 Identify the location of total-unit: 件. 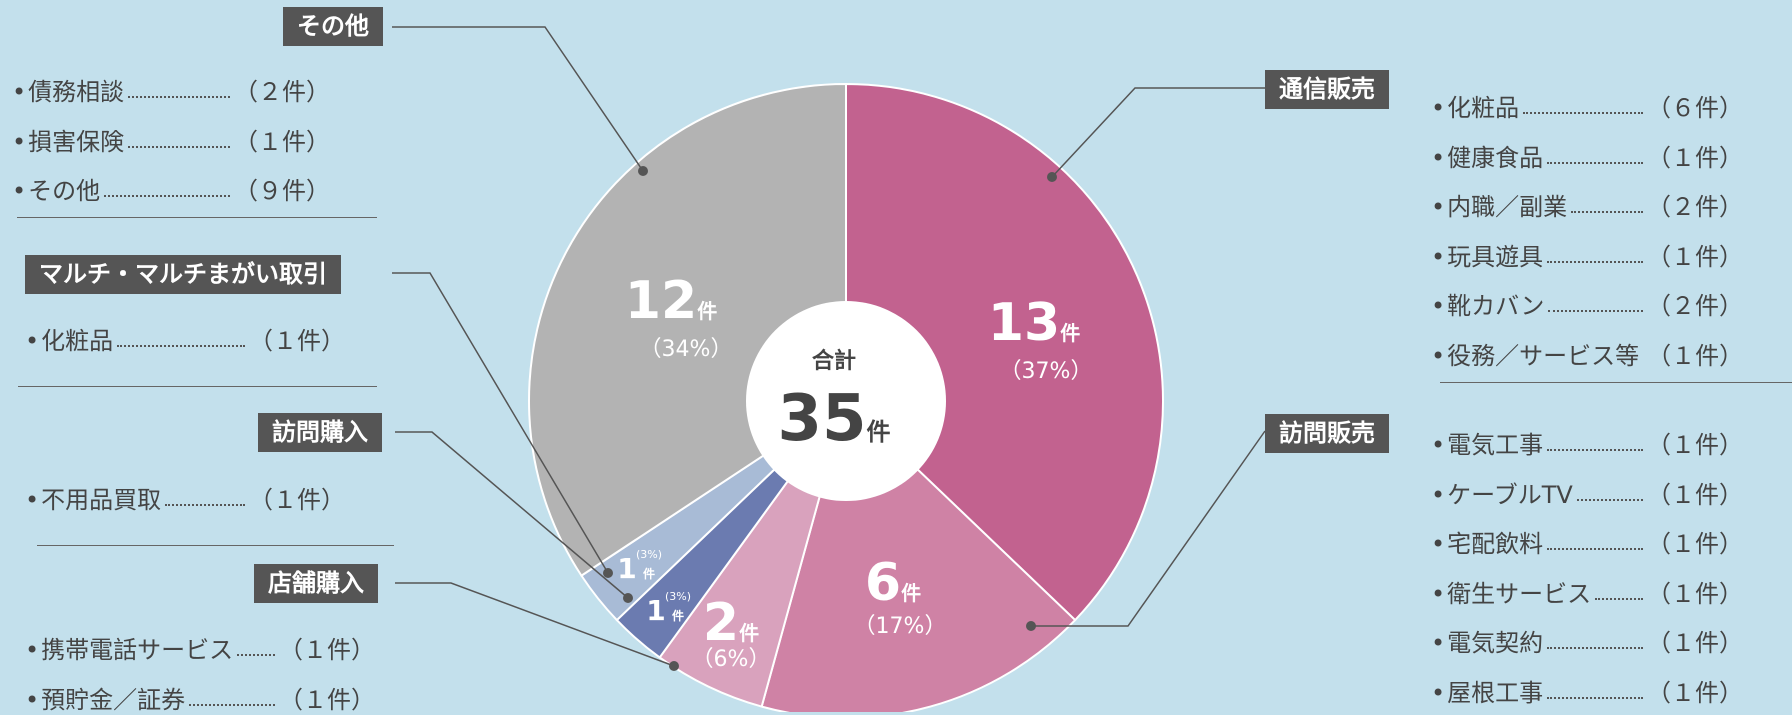
(879, 432).